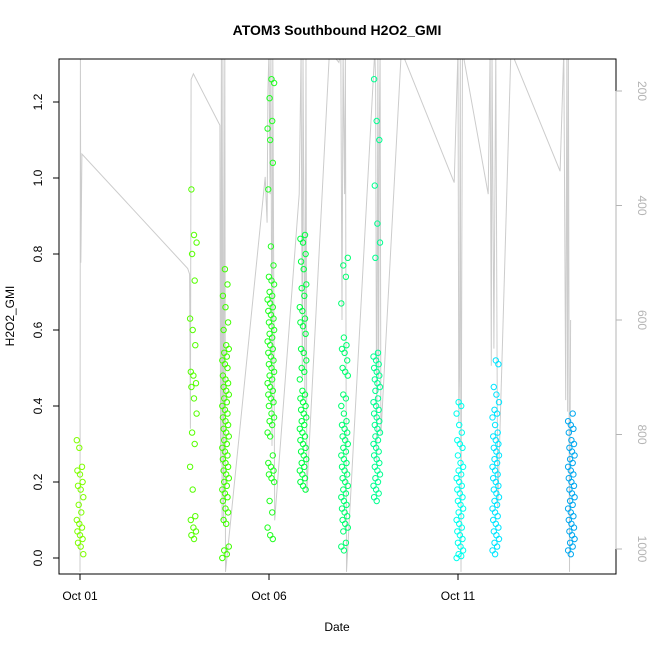 This screenshot has height=650, width=650. What do you see at coordinates (38, 481) in the screenshot?
I see `y-tick-label: 0.2` at bounding box center [38, 481].